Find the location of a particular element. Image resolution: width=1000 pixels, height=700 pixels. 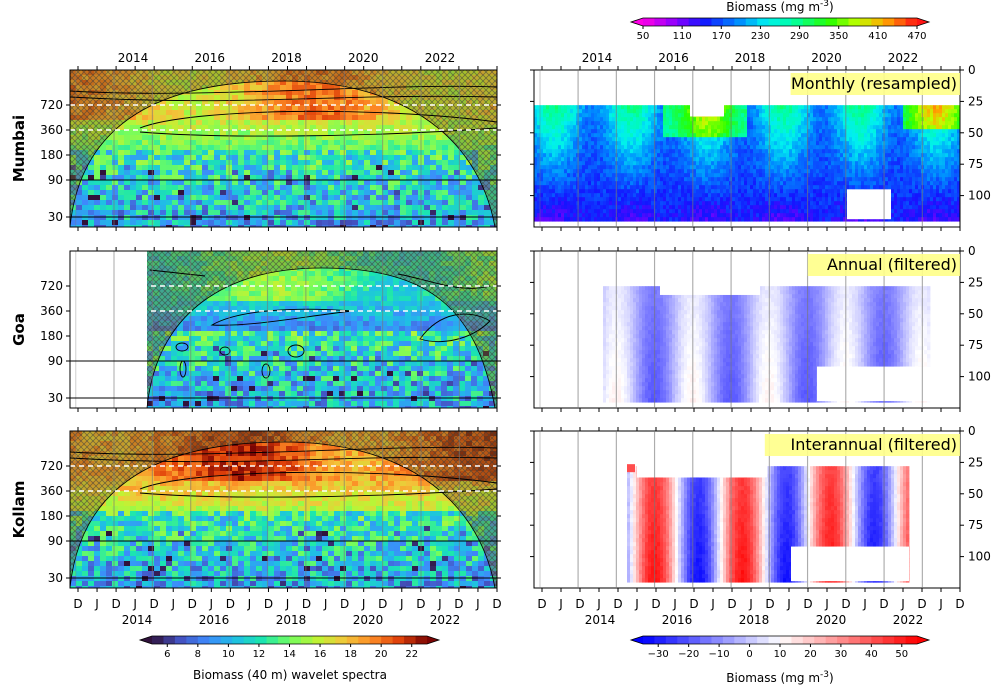

colorbar-tick-label: 6 is located at coordinates (167, 654).